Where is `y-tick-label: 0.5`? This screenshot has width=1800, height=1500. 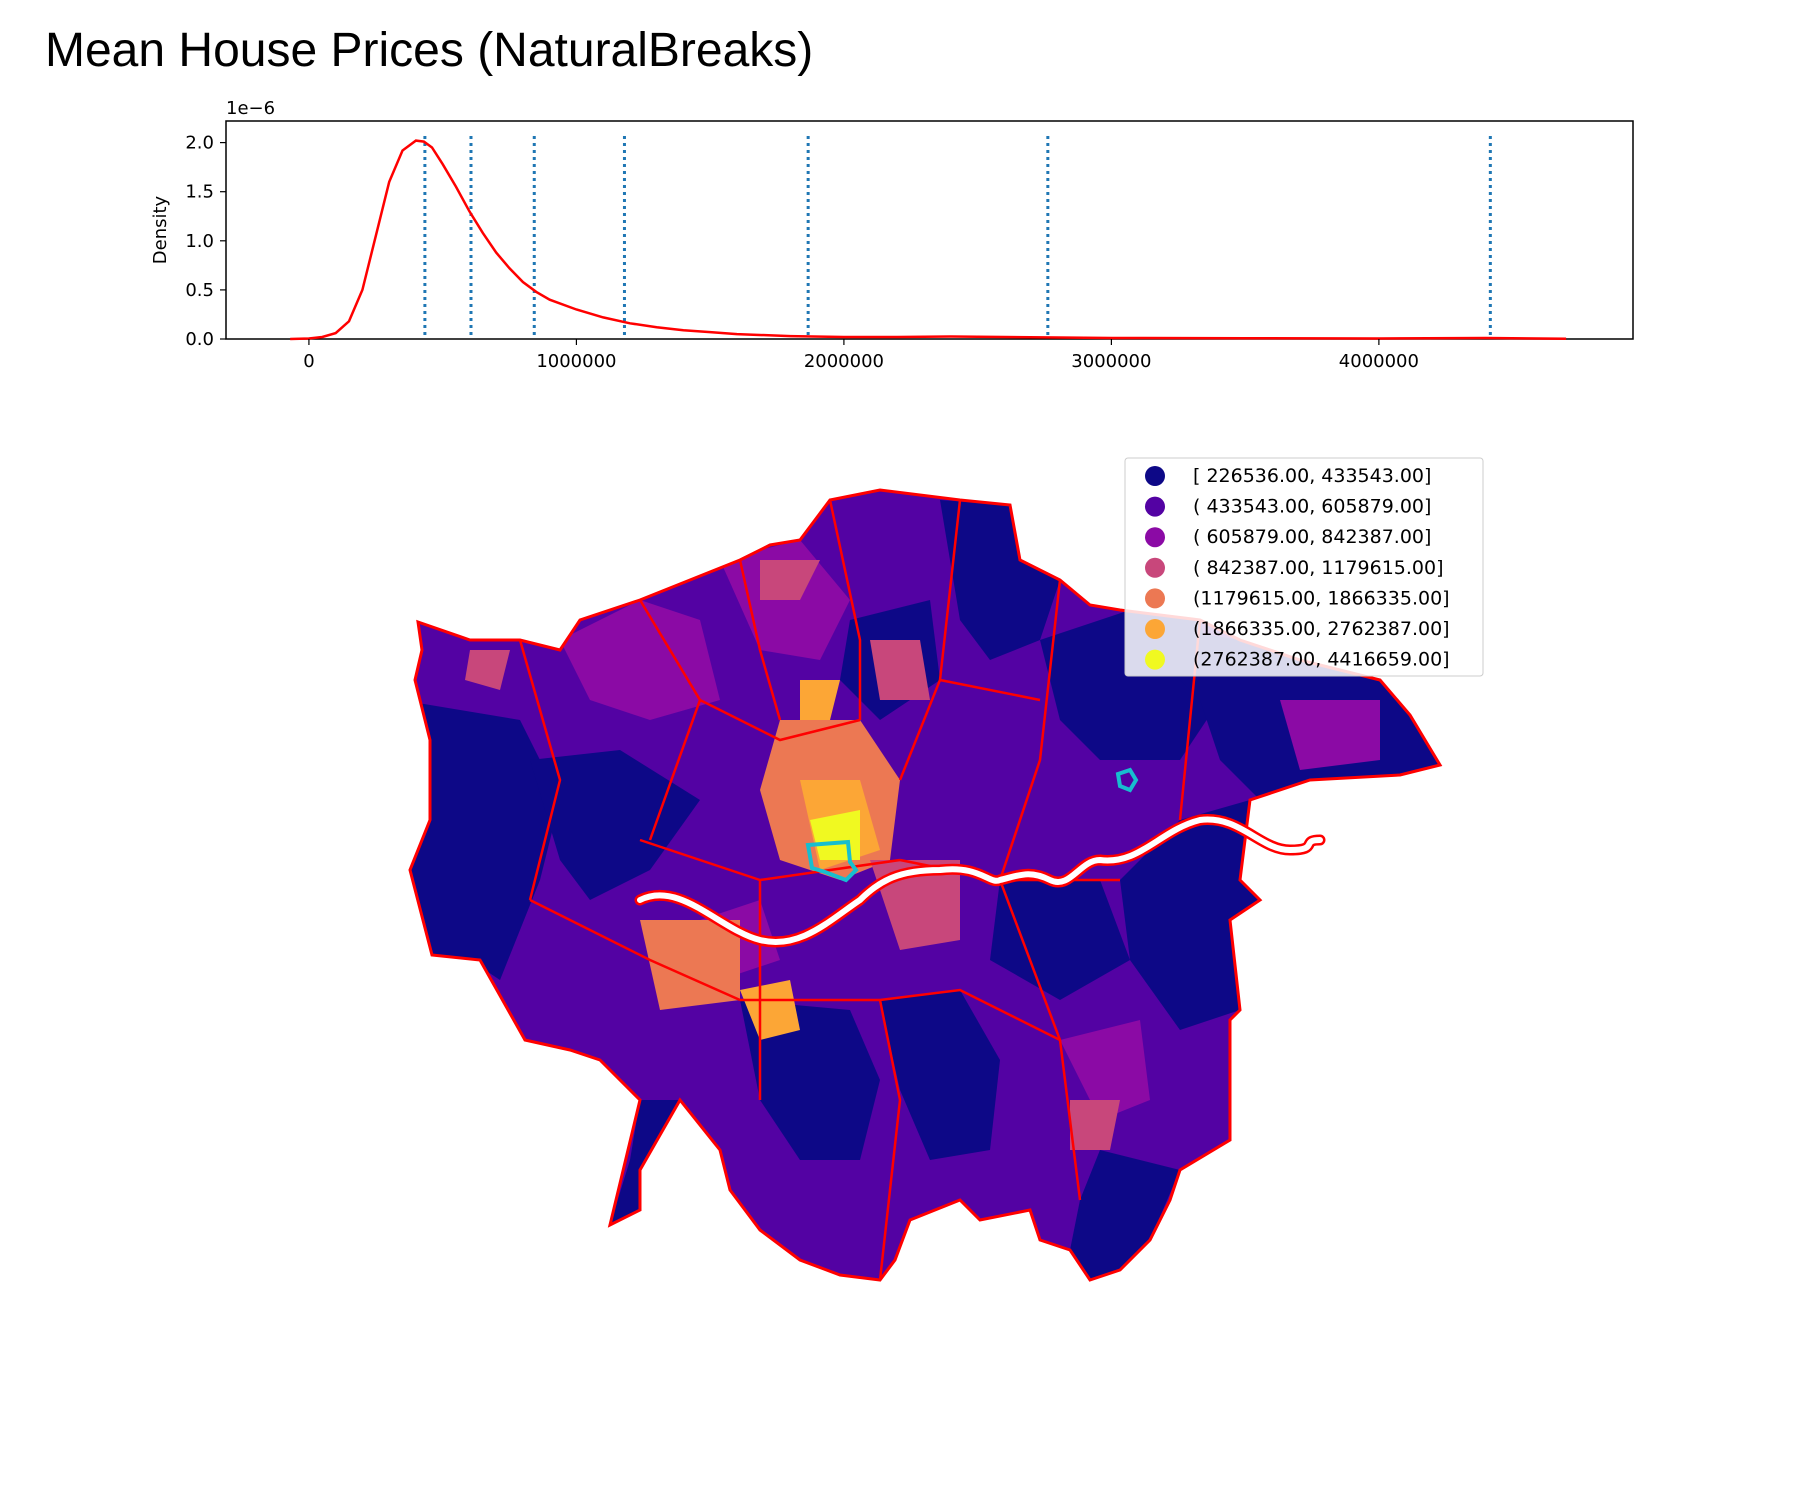 y-tick-label: 0.5 is located at coordinates (199, 290).